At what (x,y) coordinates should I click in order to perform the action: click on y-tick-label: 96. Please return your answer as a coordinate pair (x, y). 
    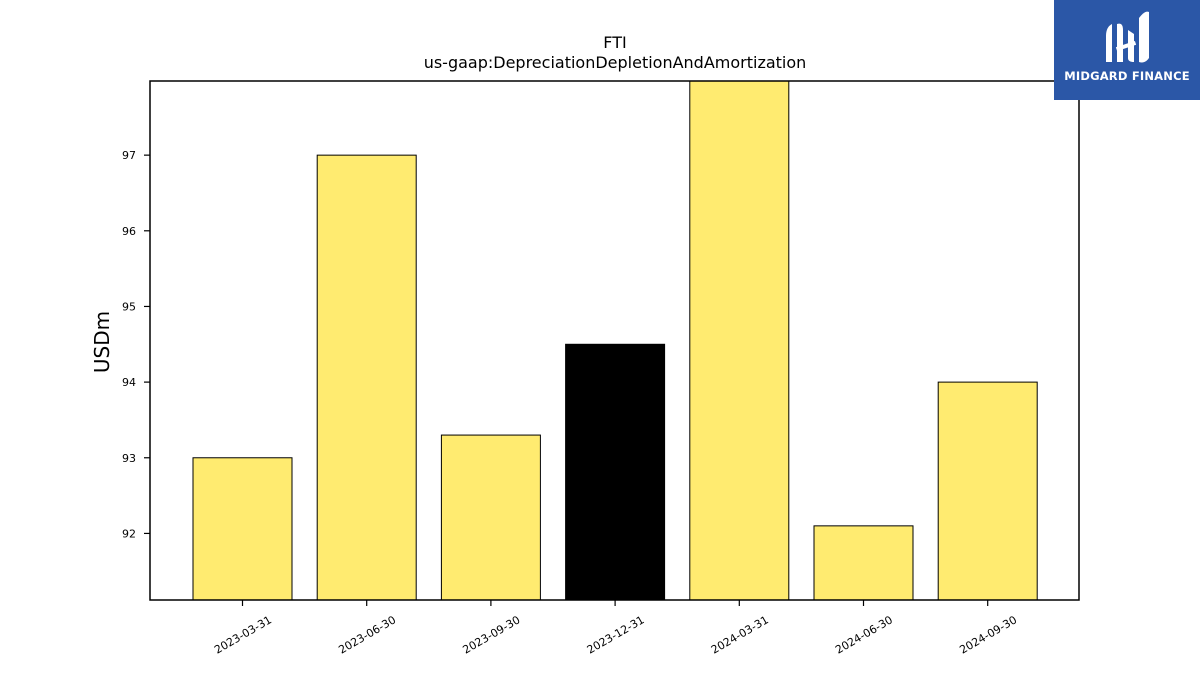
    Looking at the image, I should click on (129, 231).